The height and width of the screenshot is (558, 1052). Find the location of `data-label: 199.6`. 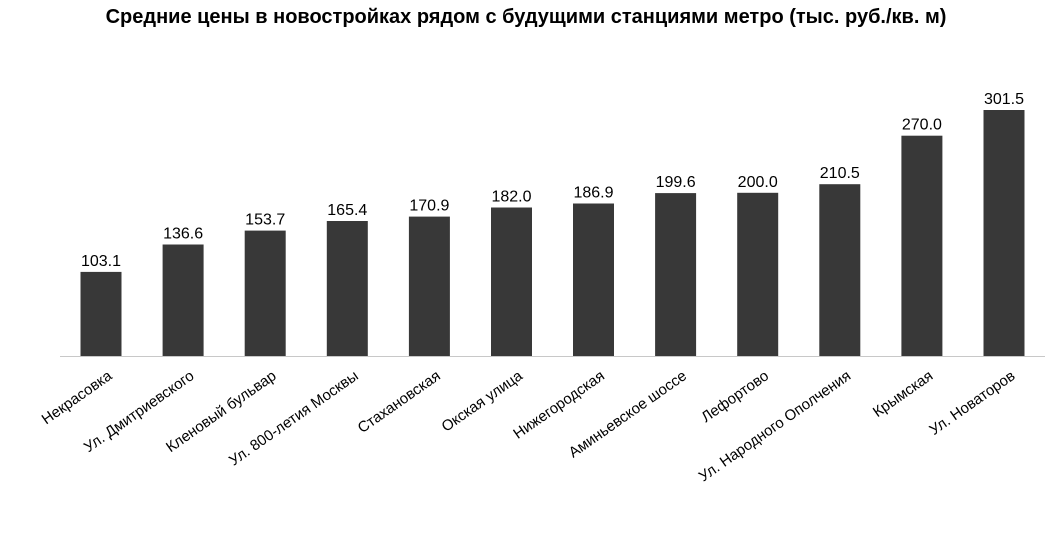

data-label: 199.6 is located at coordinates (676, 182).